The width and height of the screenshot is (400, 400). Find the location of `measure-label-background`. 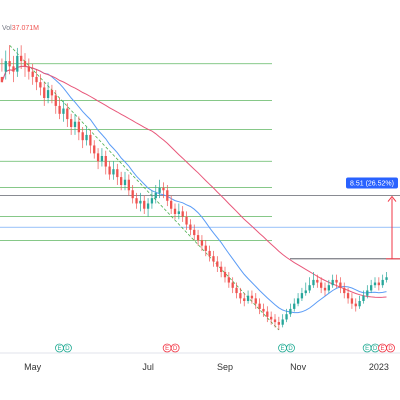

measure-label-background is located at coordinates (372, 183).